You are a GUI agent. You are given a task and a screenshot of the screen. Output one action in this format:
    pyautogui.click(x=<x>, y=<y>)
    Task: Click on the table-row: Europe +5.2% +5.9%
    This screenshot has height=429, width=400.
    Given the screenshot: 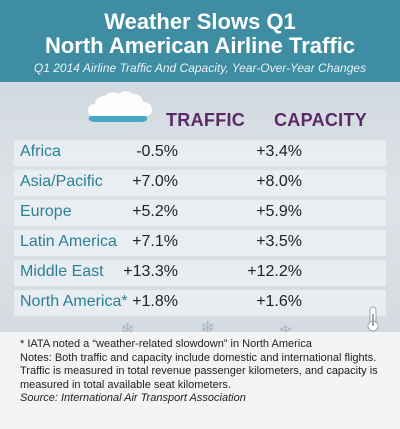 What is the action you would take?
    pyautogui.click(x=200, y=213)
    